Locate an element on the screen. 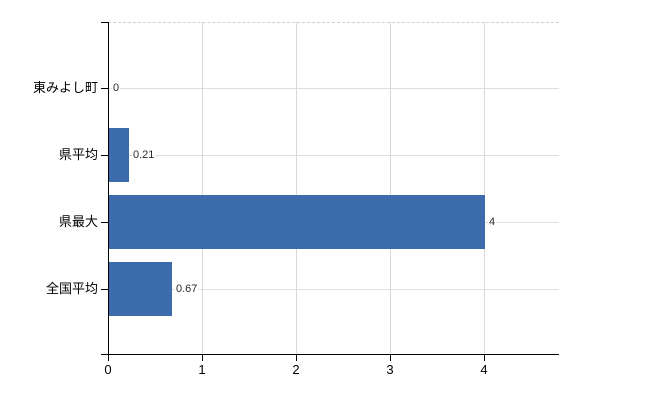 This screenshot has height=400, width=650. category-label: 県平均 is located at coordinates (78, 154).